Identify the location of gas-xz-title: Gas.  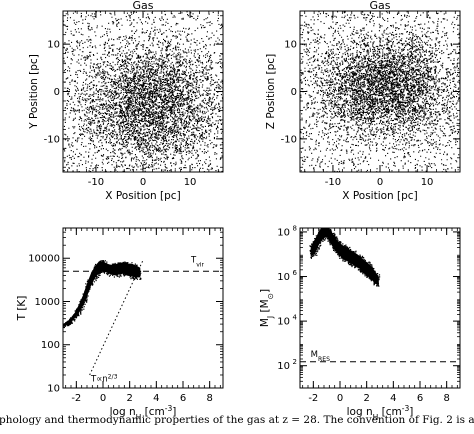
(380, 6).